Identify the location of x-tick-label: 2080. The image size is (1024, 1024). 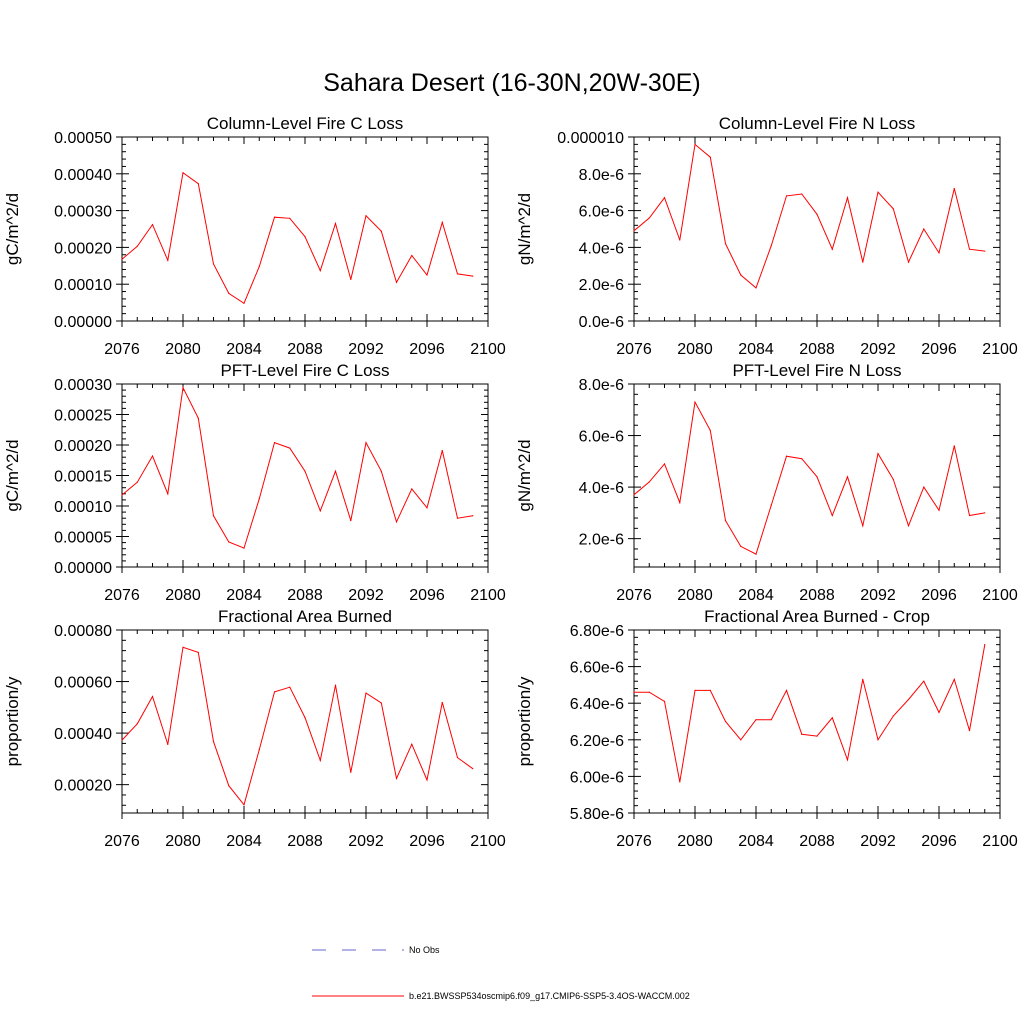
(183, 841).